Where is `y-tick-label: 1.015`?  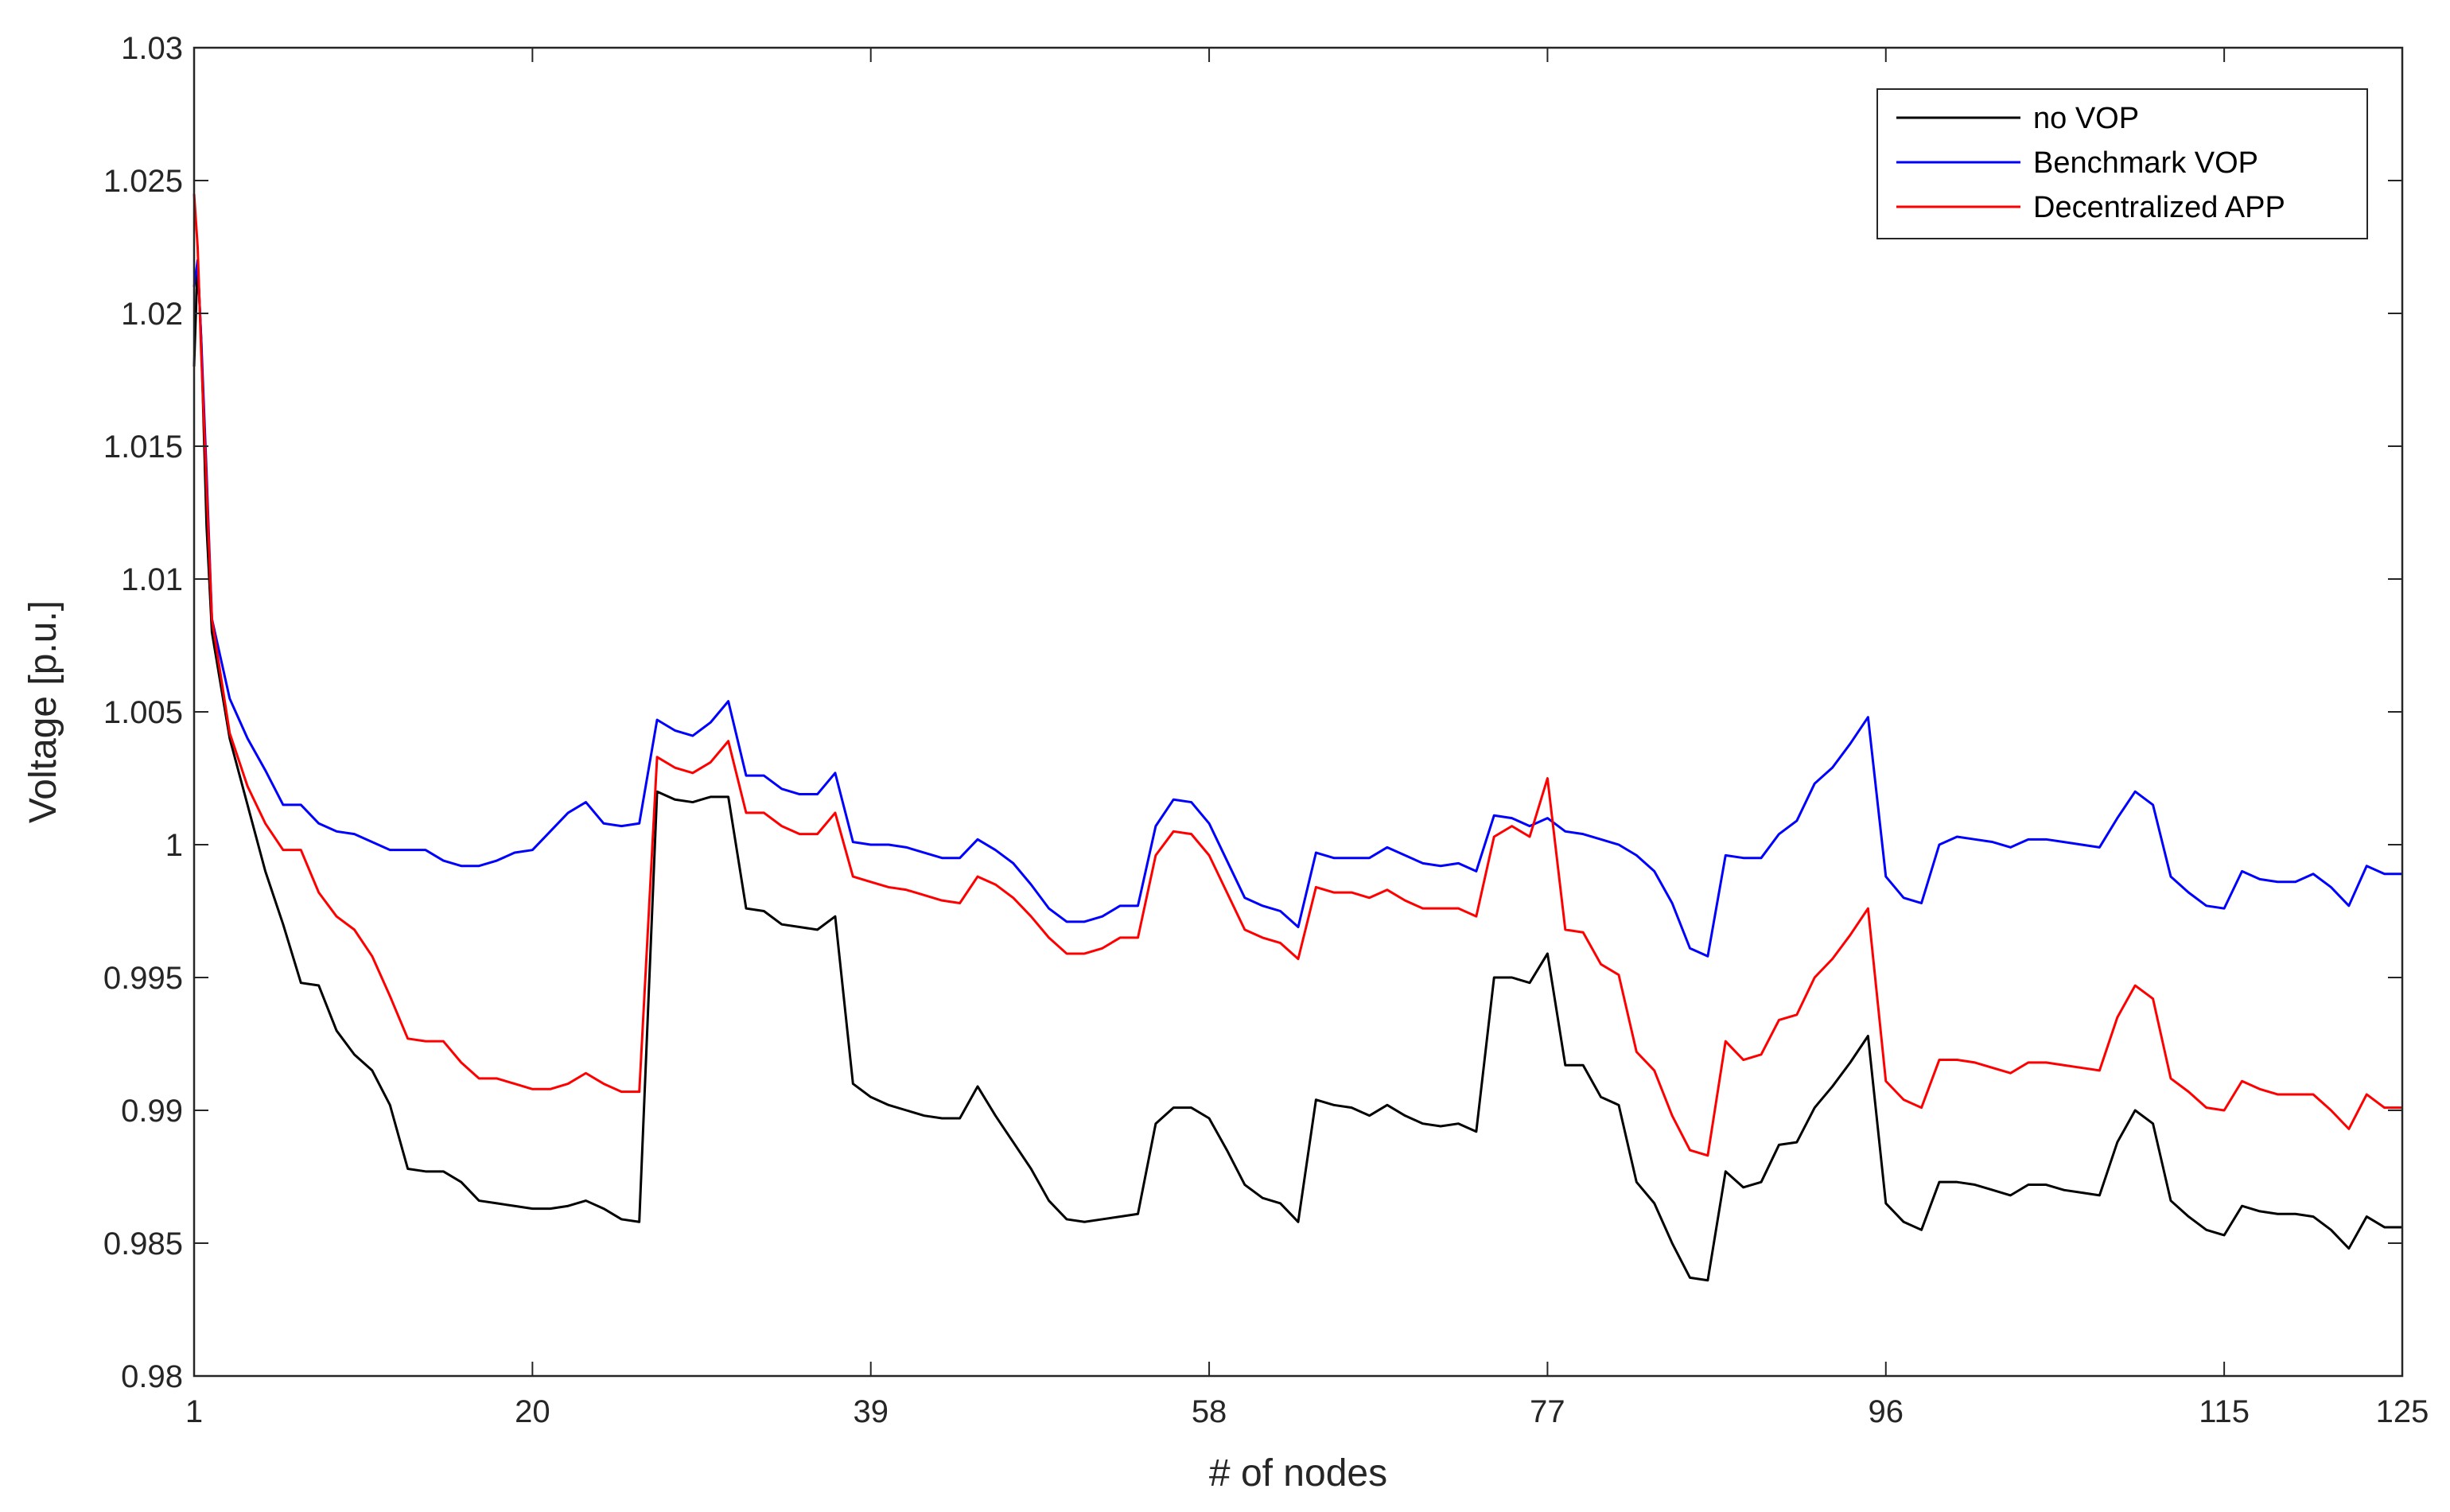 y-tick-label: 1.015 is located at coordinates (143, 447).